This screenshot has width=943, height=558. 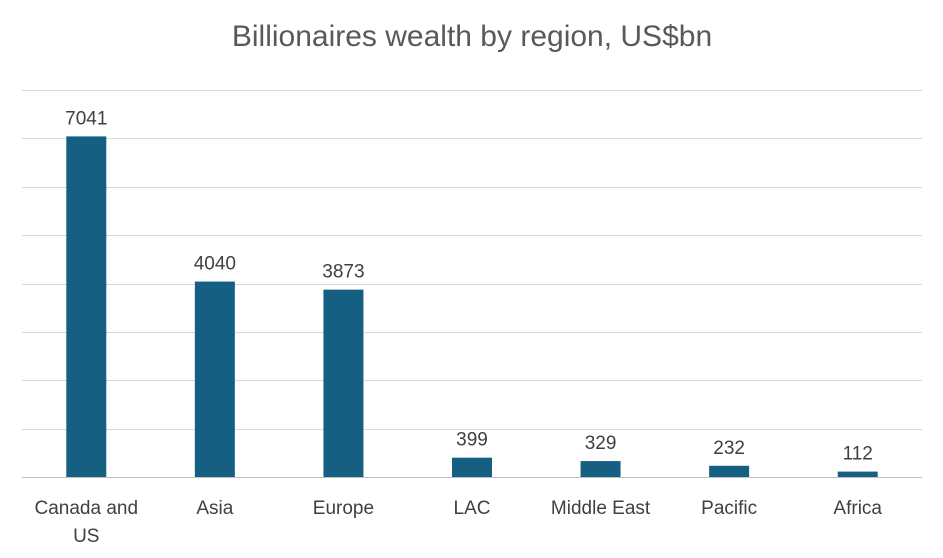 I want to click on bar-value-label: 7041, so click(x=86, y=118).